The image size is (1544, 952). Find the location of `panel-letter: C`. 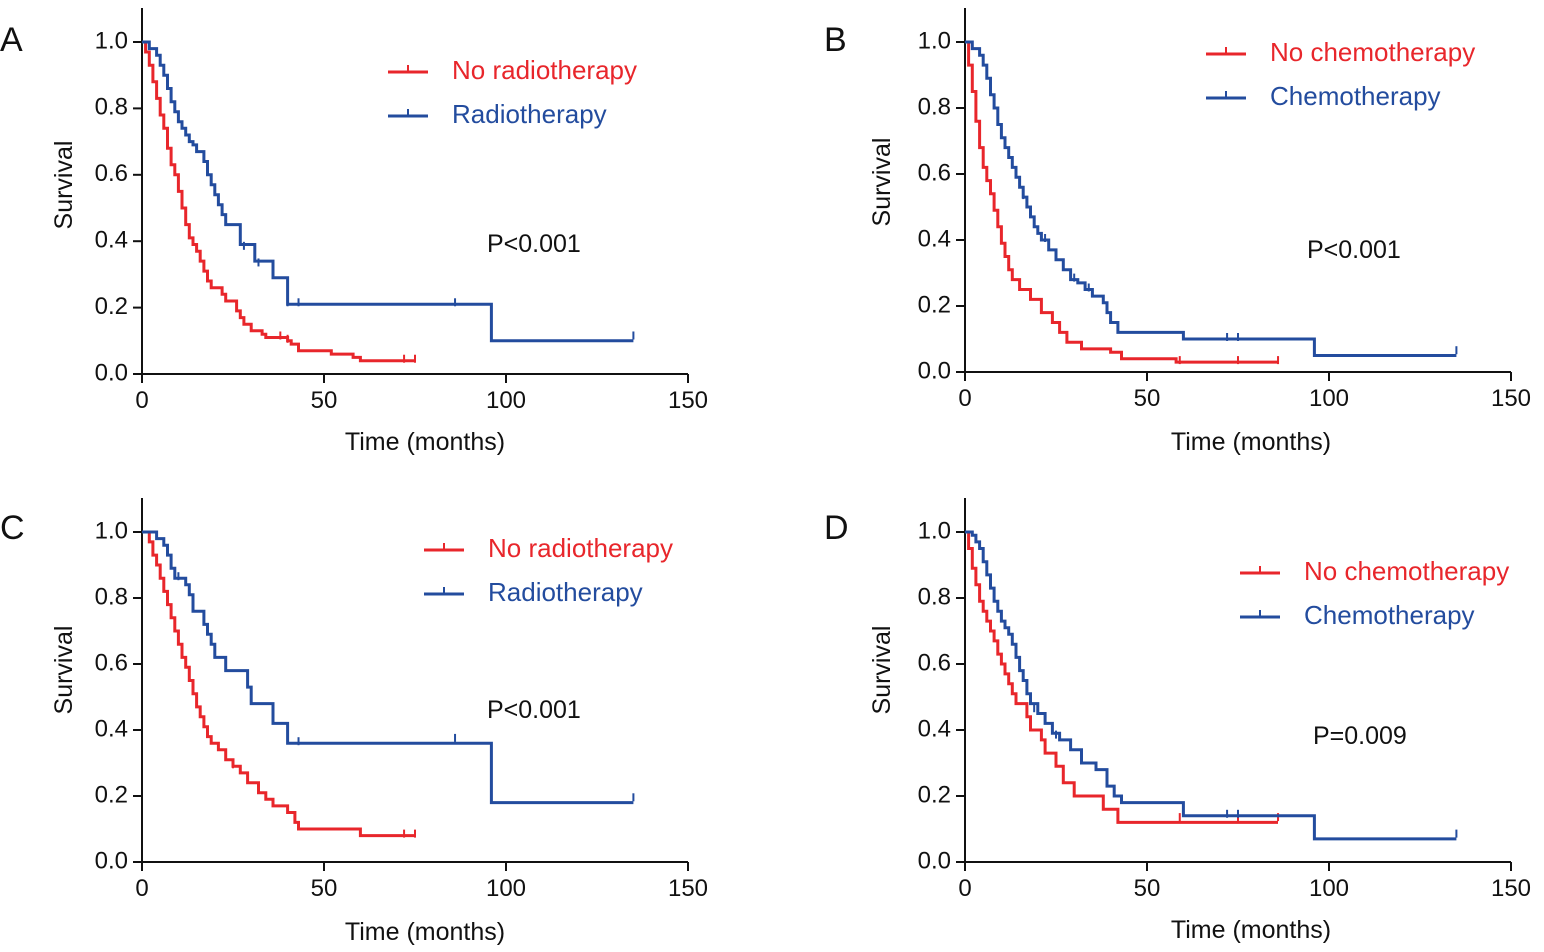

panel-letter: C is located at coordinates (12, 528).